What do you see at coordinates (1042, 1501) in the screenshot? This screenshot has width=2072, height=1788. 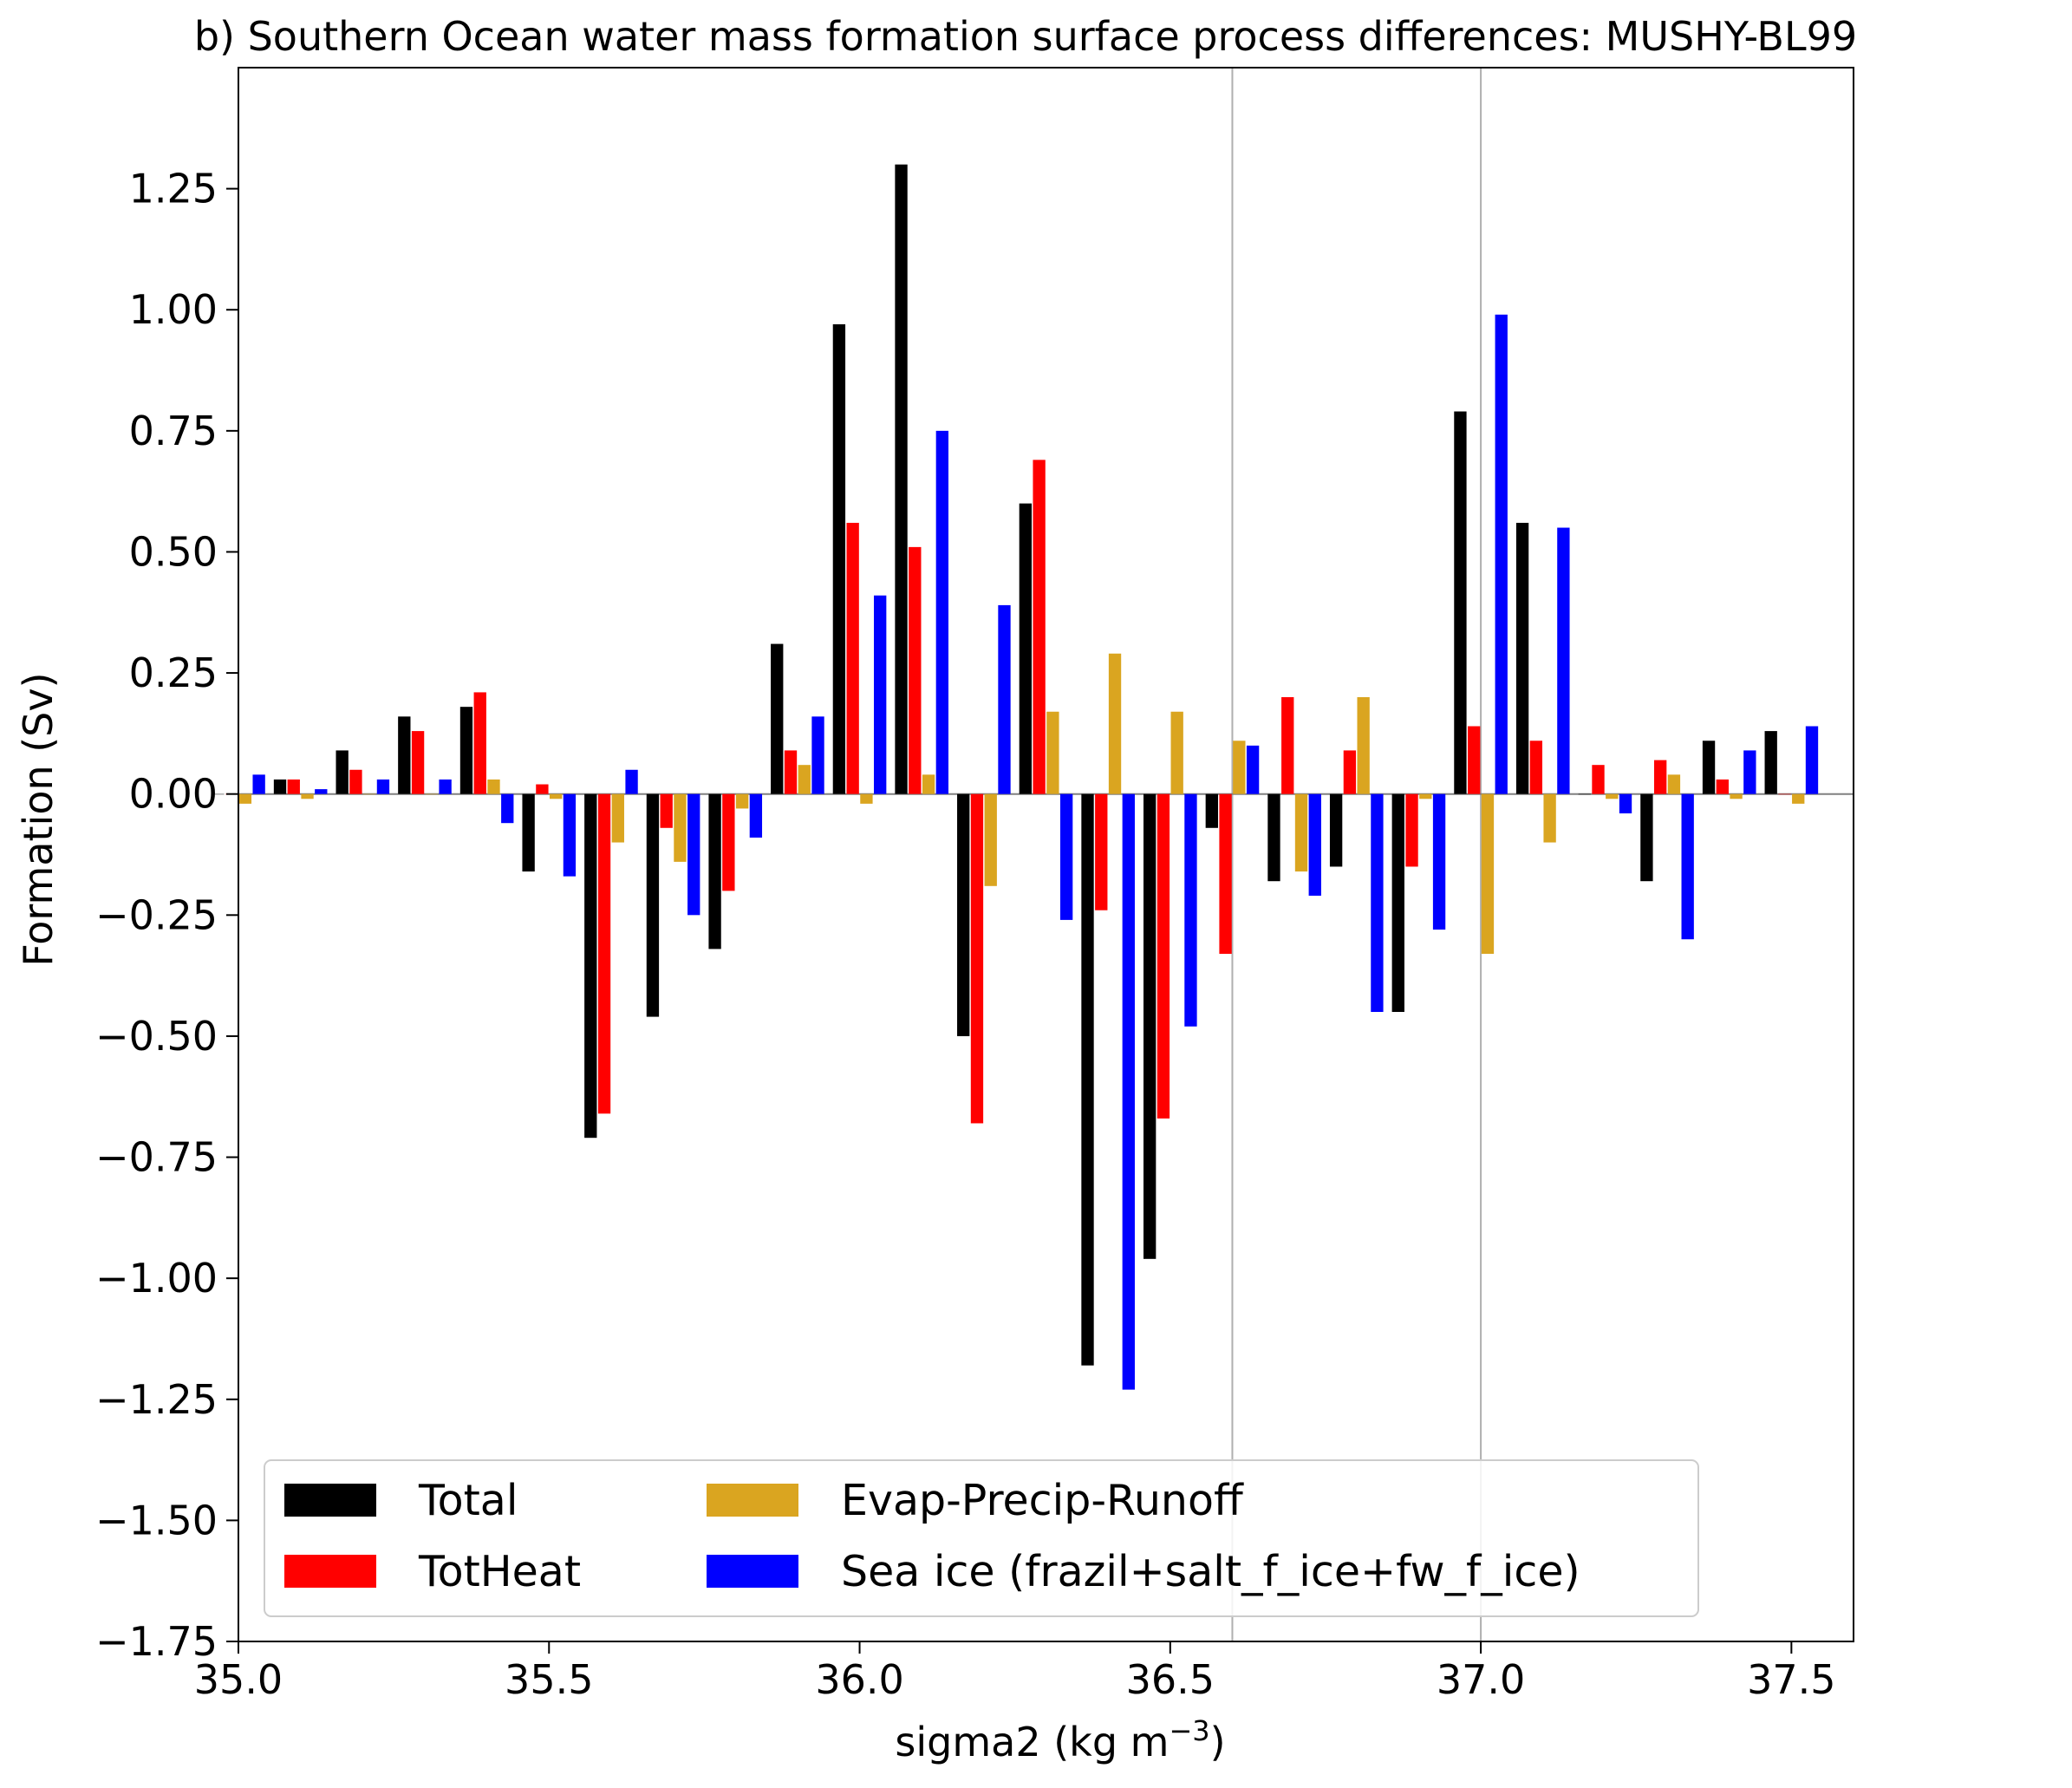 I see `legend-label: Evap-Precip-Runoff` at bounding box center [1042, 1501].